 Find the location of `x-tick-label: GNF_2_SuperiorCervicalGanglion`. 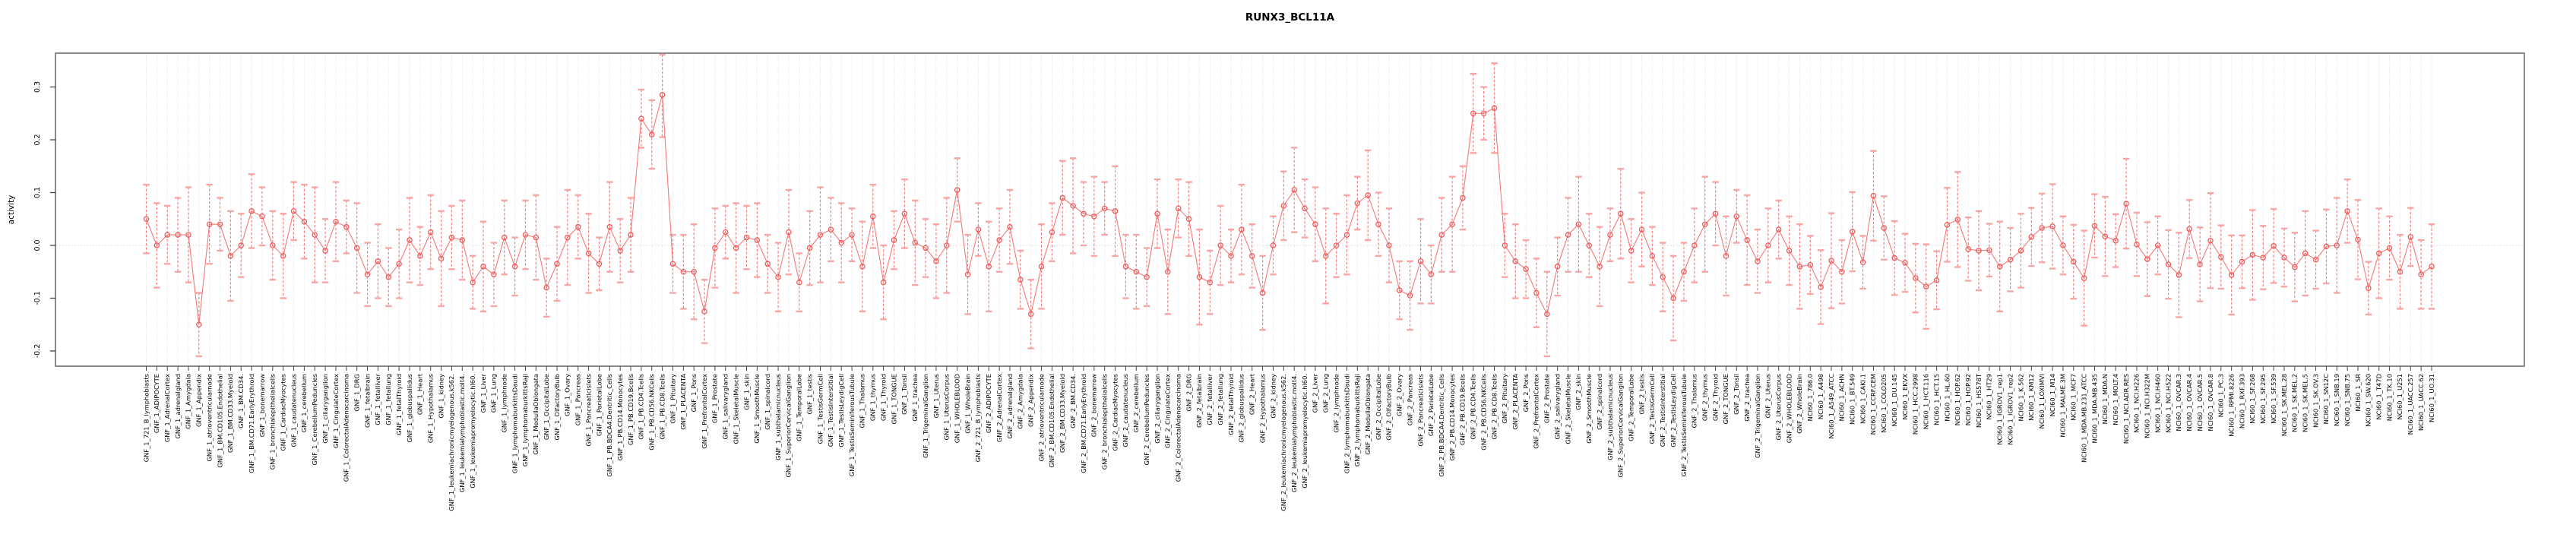

x-tick-label: GNF_2_SuperiorCervicalGanglion is located at coordinates (1621, 426).